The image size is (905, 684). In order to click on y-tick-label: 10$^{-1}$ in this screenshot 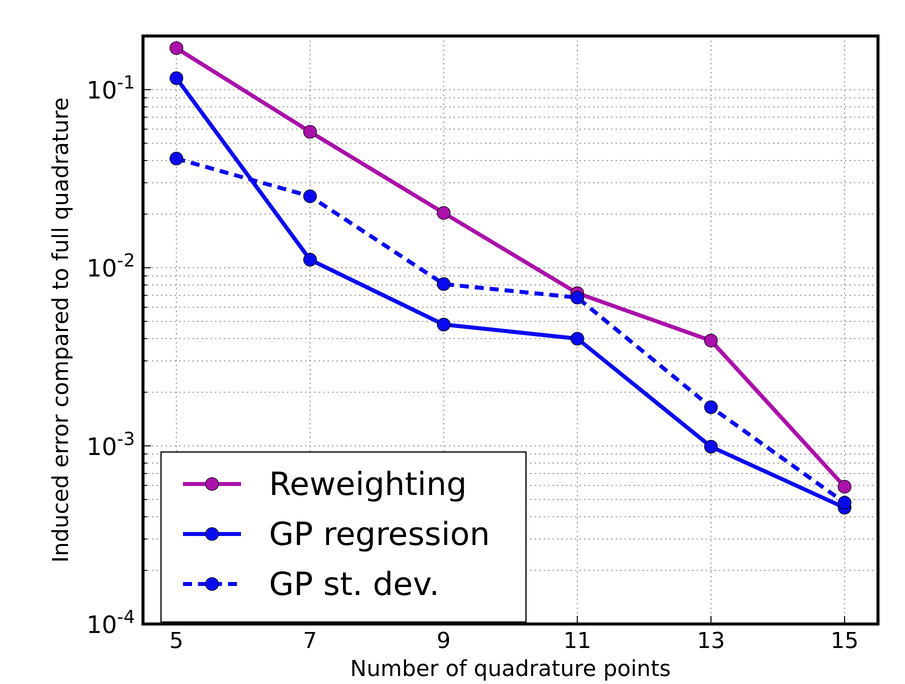, I will do `click(110, 88)`.